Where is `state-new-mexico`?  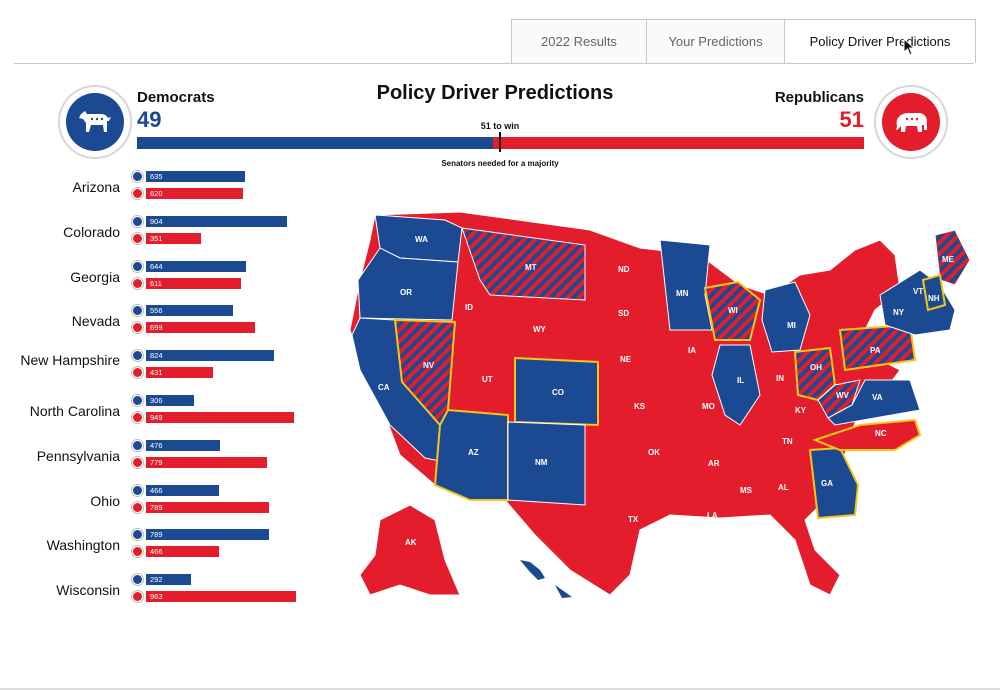
state-new-mexico is located at coordinates (546, 463).